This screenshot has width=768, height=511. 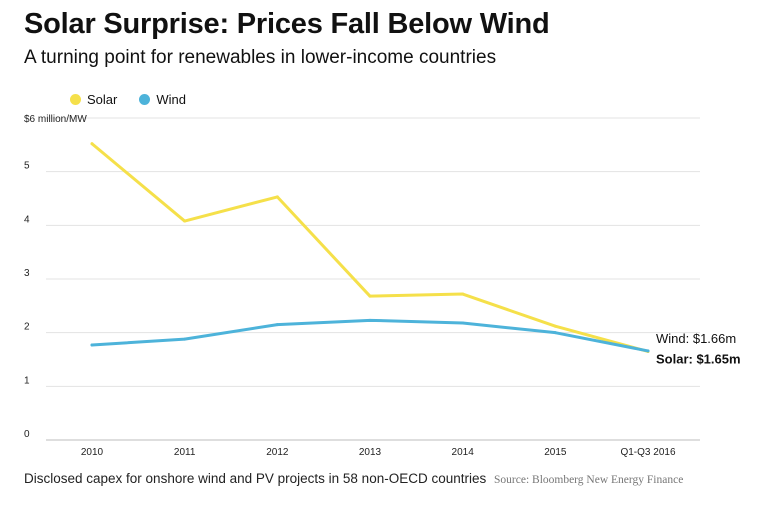 What do you see at coordinates (287, 24) in the screenshot?
I see `chart-title: Solar Surprise: Prices Fall Below Wind` at bounding box center [287, 24].